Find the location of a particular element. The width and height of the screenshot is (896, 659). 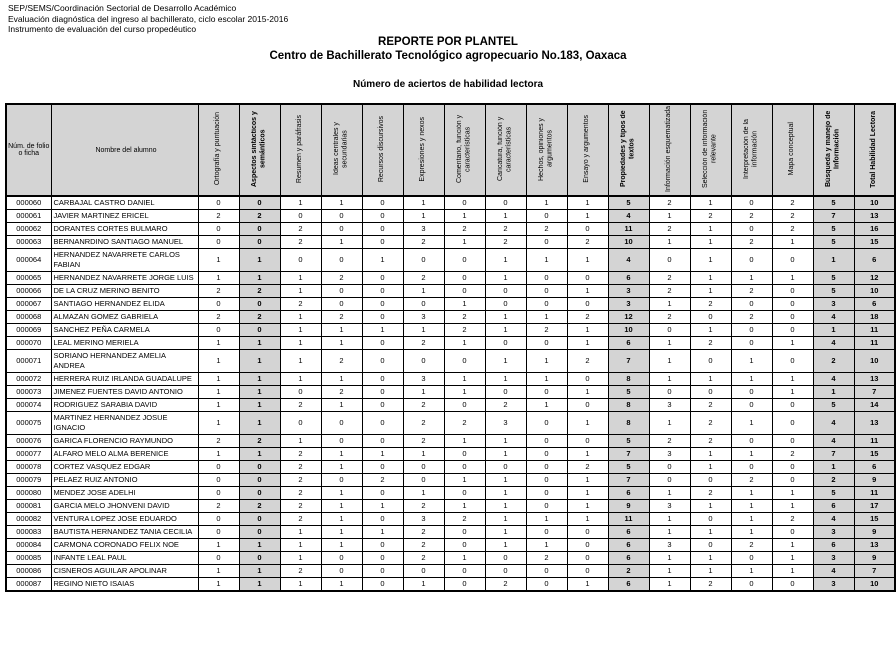

student-name-cell: LEAL MERINO MERIELA is located at coordinates (124, 343).